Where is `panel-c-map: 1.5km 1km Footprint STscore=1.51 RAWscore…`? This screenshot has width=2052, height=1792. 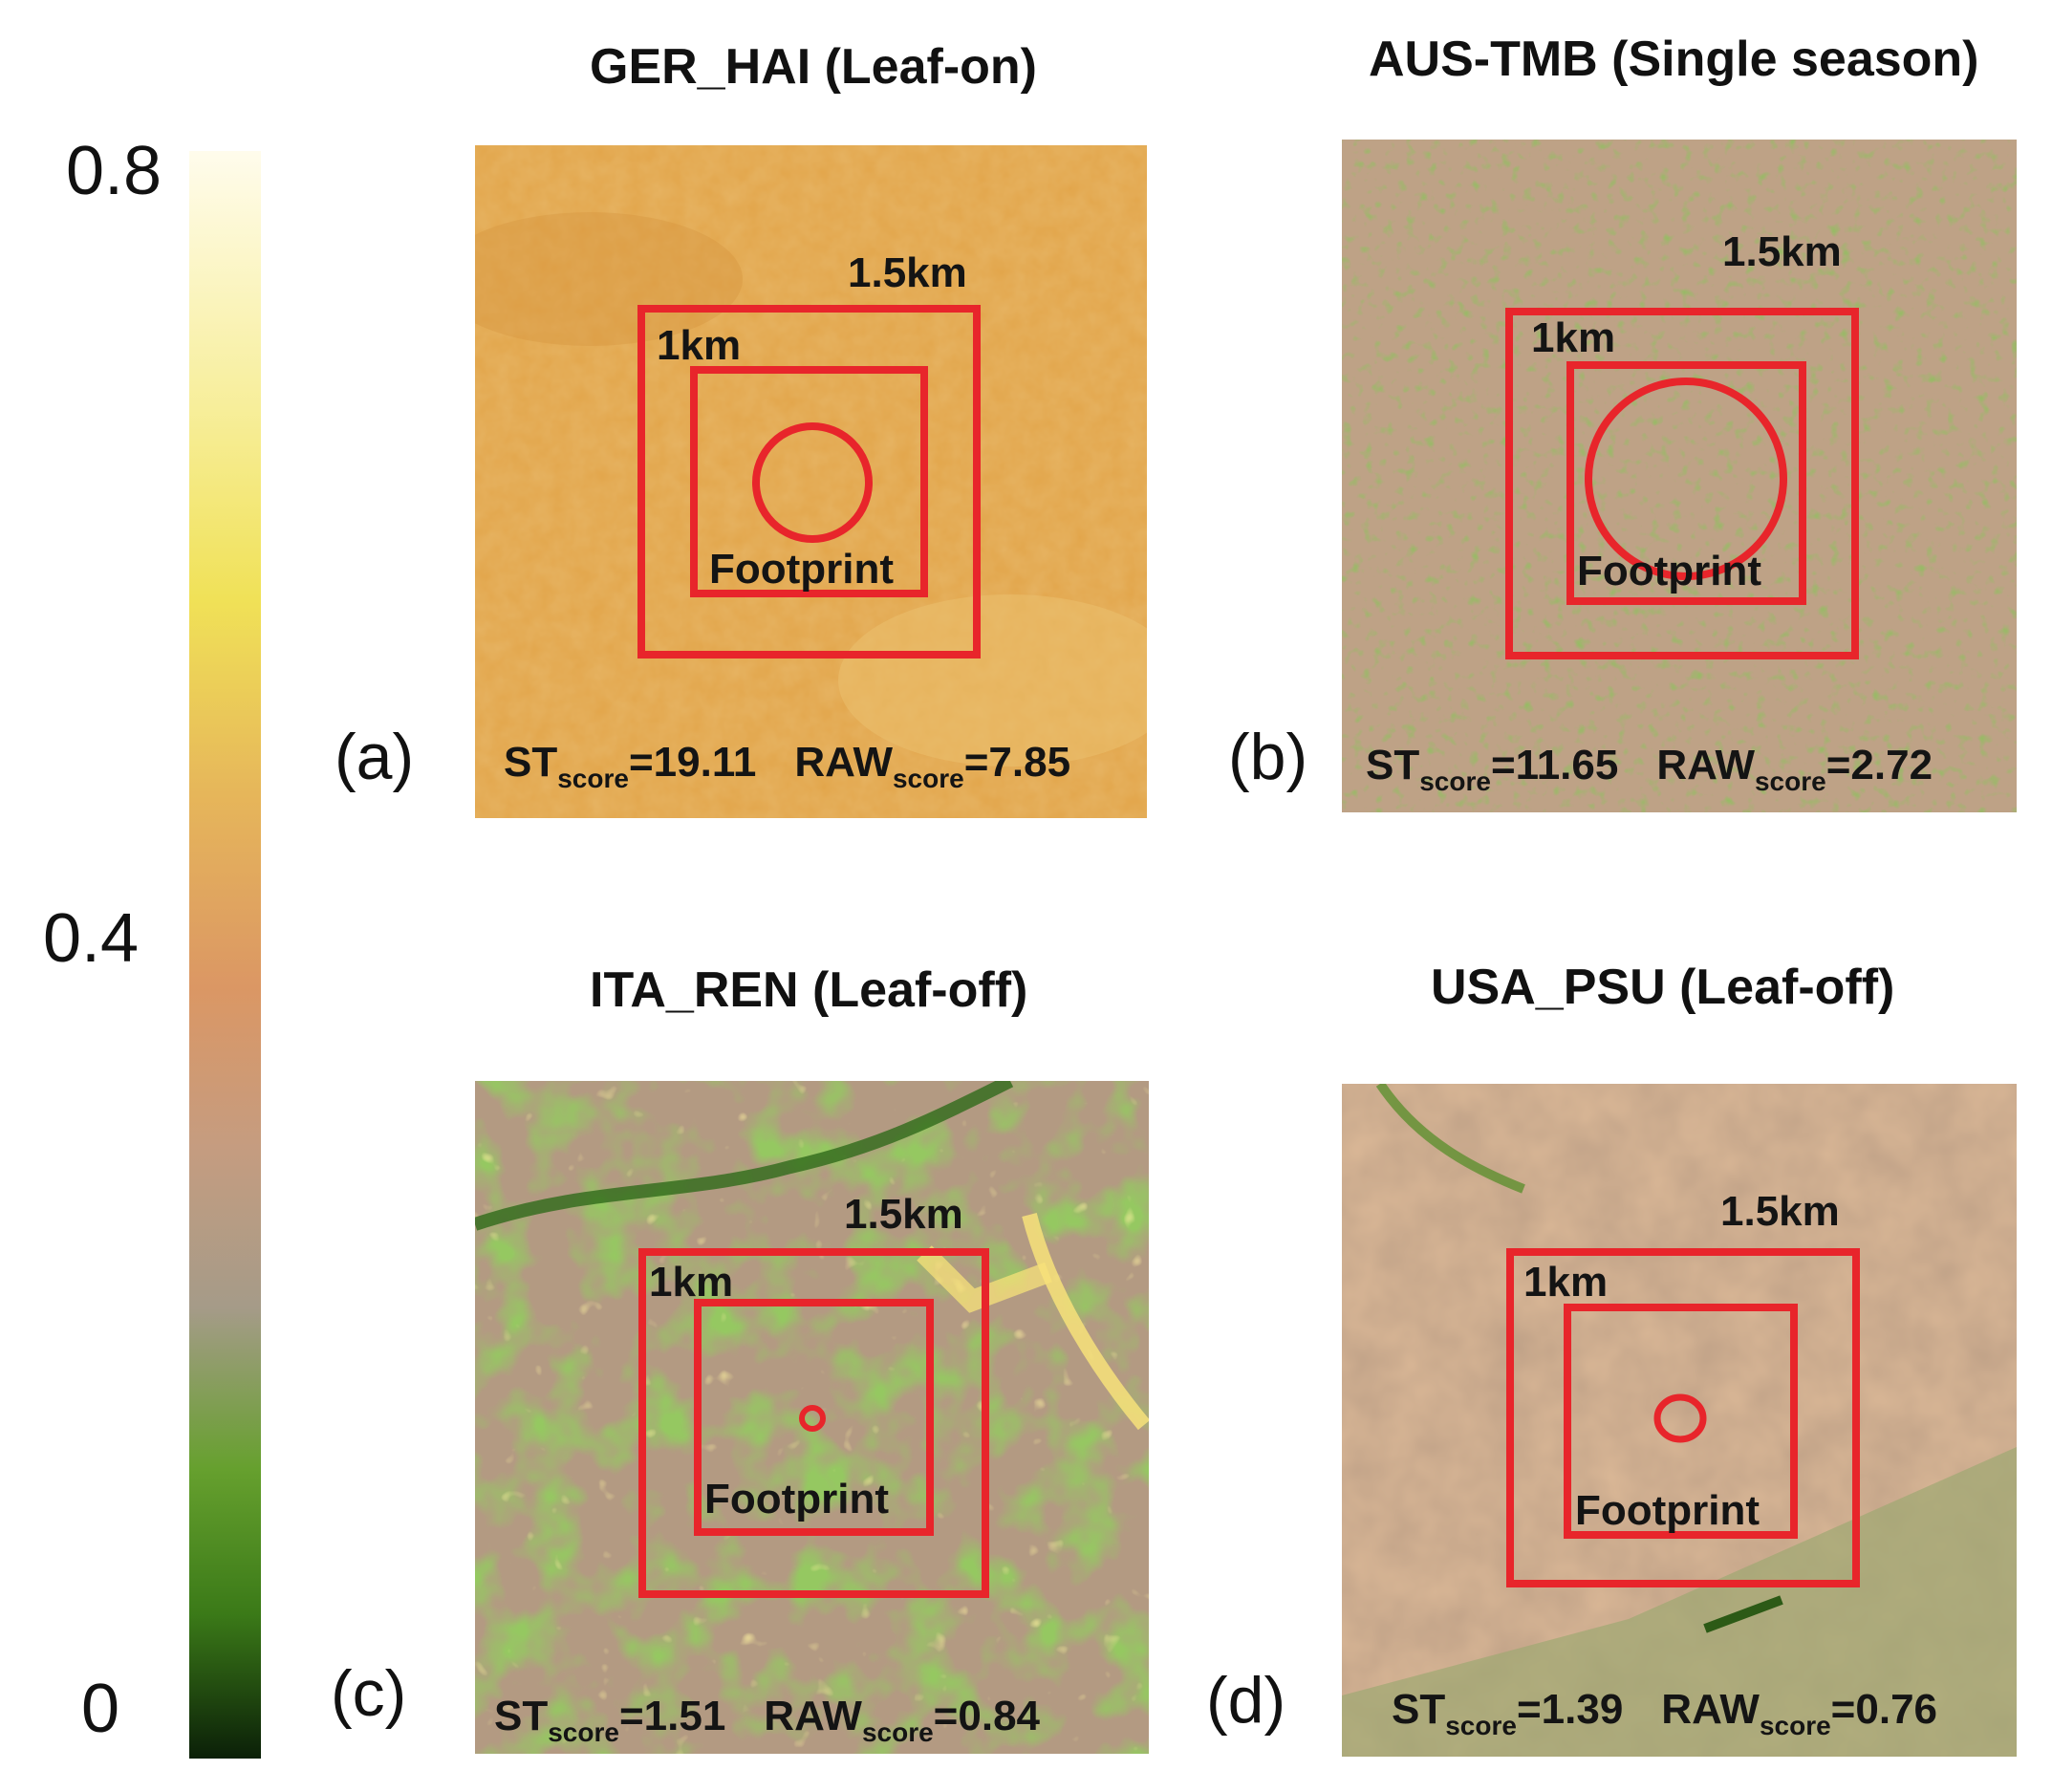
panel-c-map: 1.5km 1km Footprint STscore=1.51 RAWscore… is located at coordinates (812, 1417).